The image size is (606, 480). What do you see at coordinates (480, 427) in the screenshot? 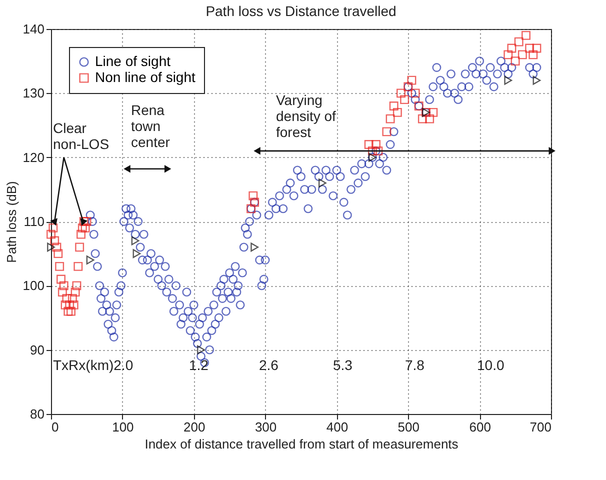
I see `x-tick-label: 600` at bounding box center [480, 427].